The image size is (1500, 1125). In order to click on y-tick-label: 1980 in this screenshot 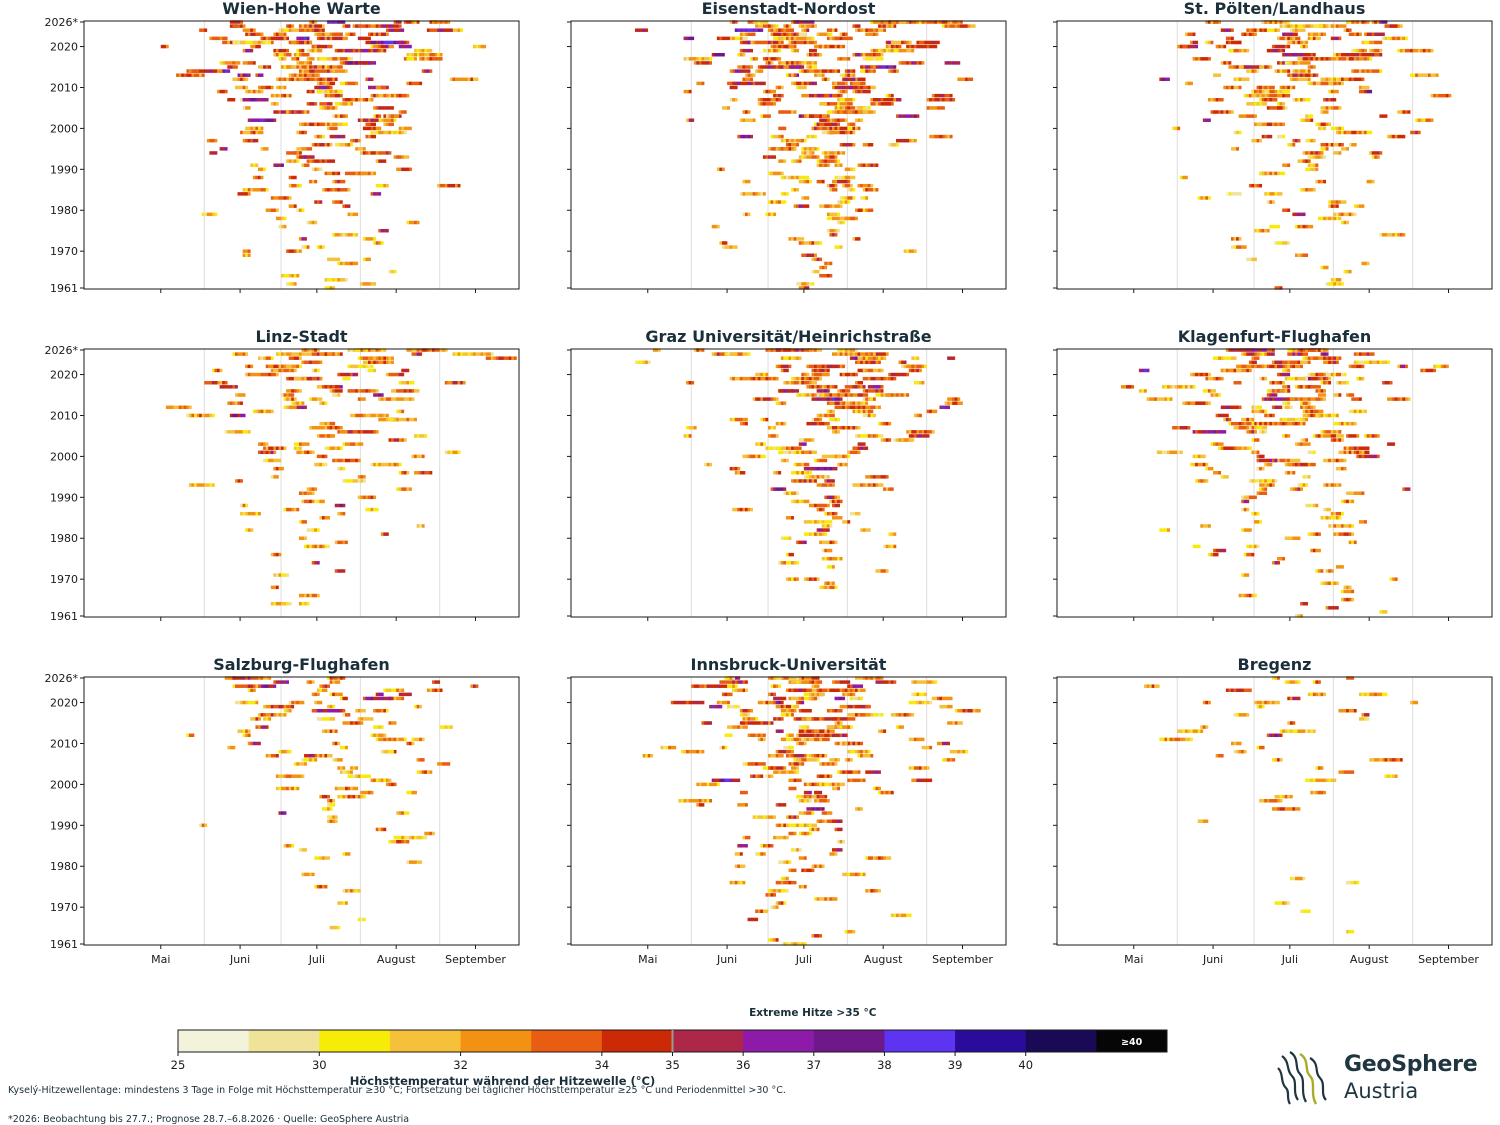, I will do `click(64, 538)`.